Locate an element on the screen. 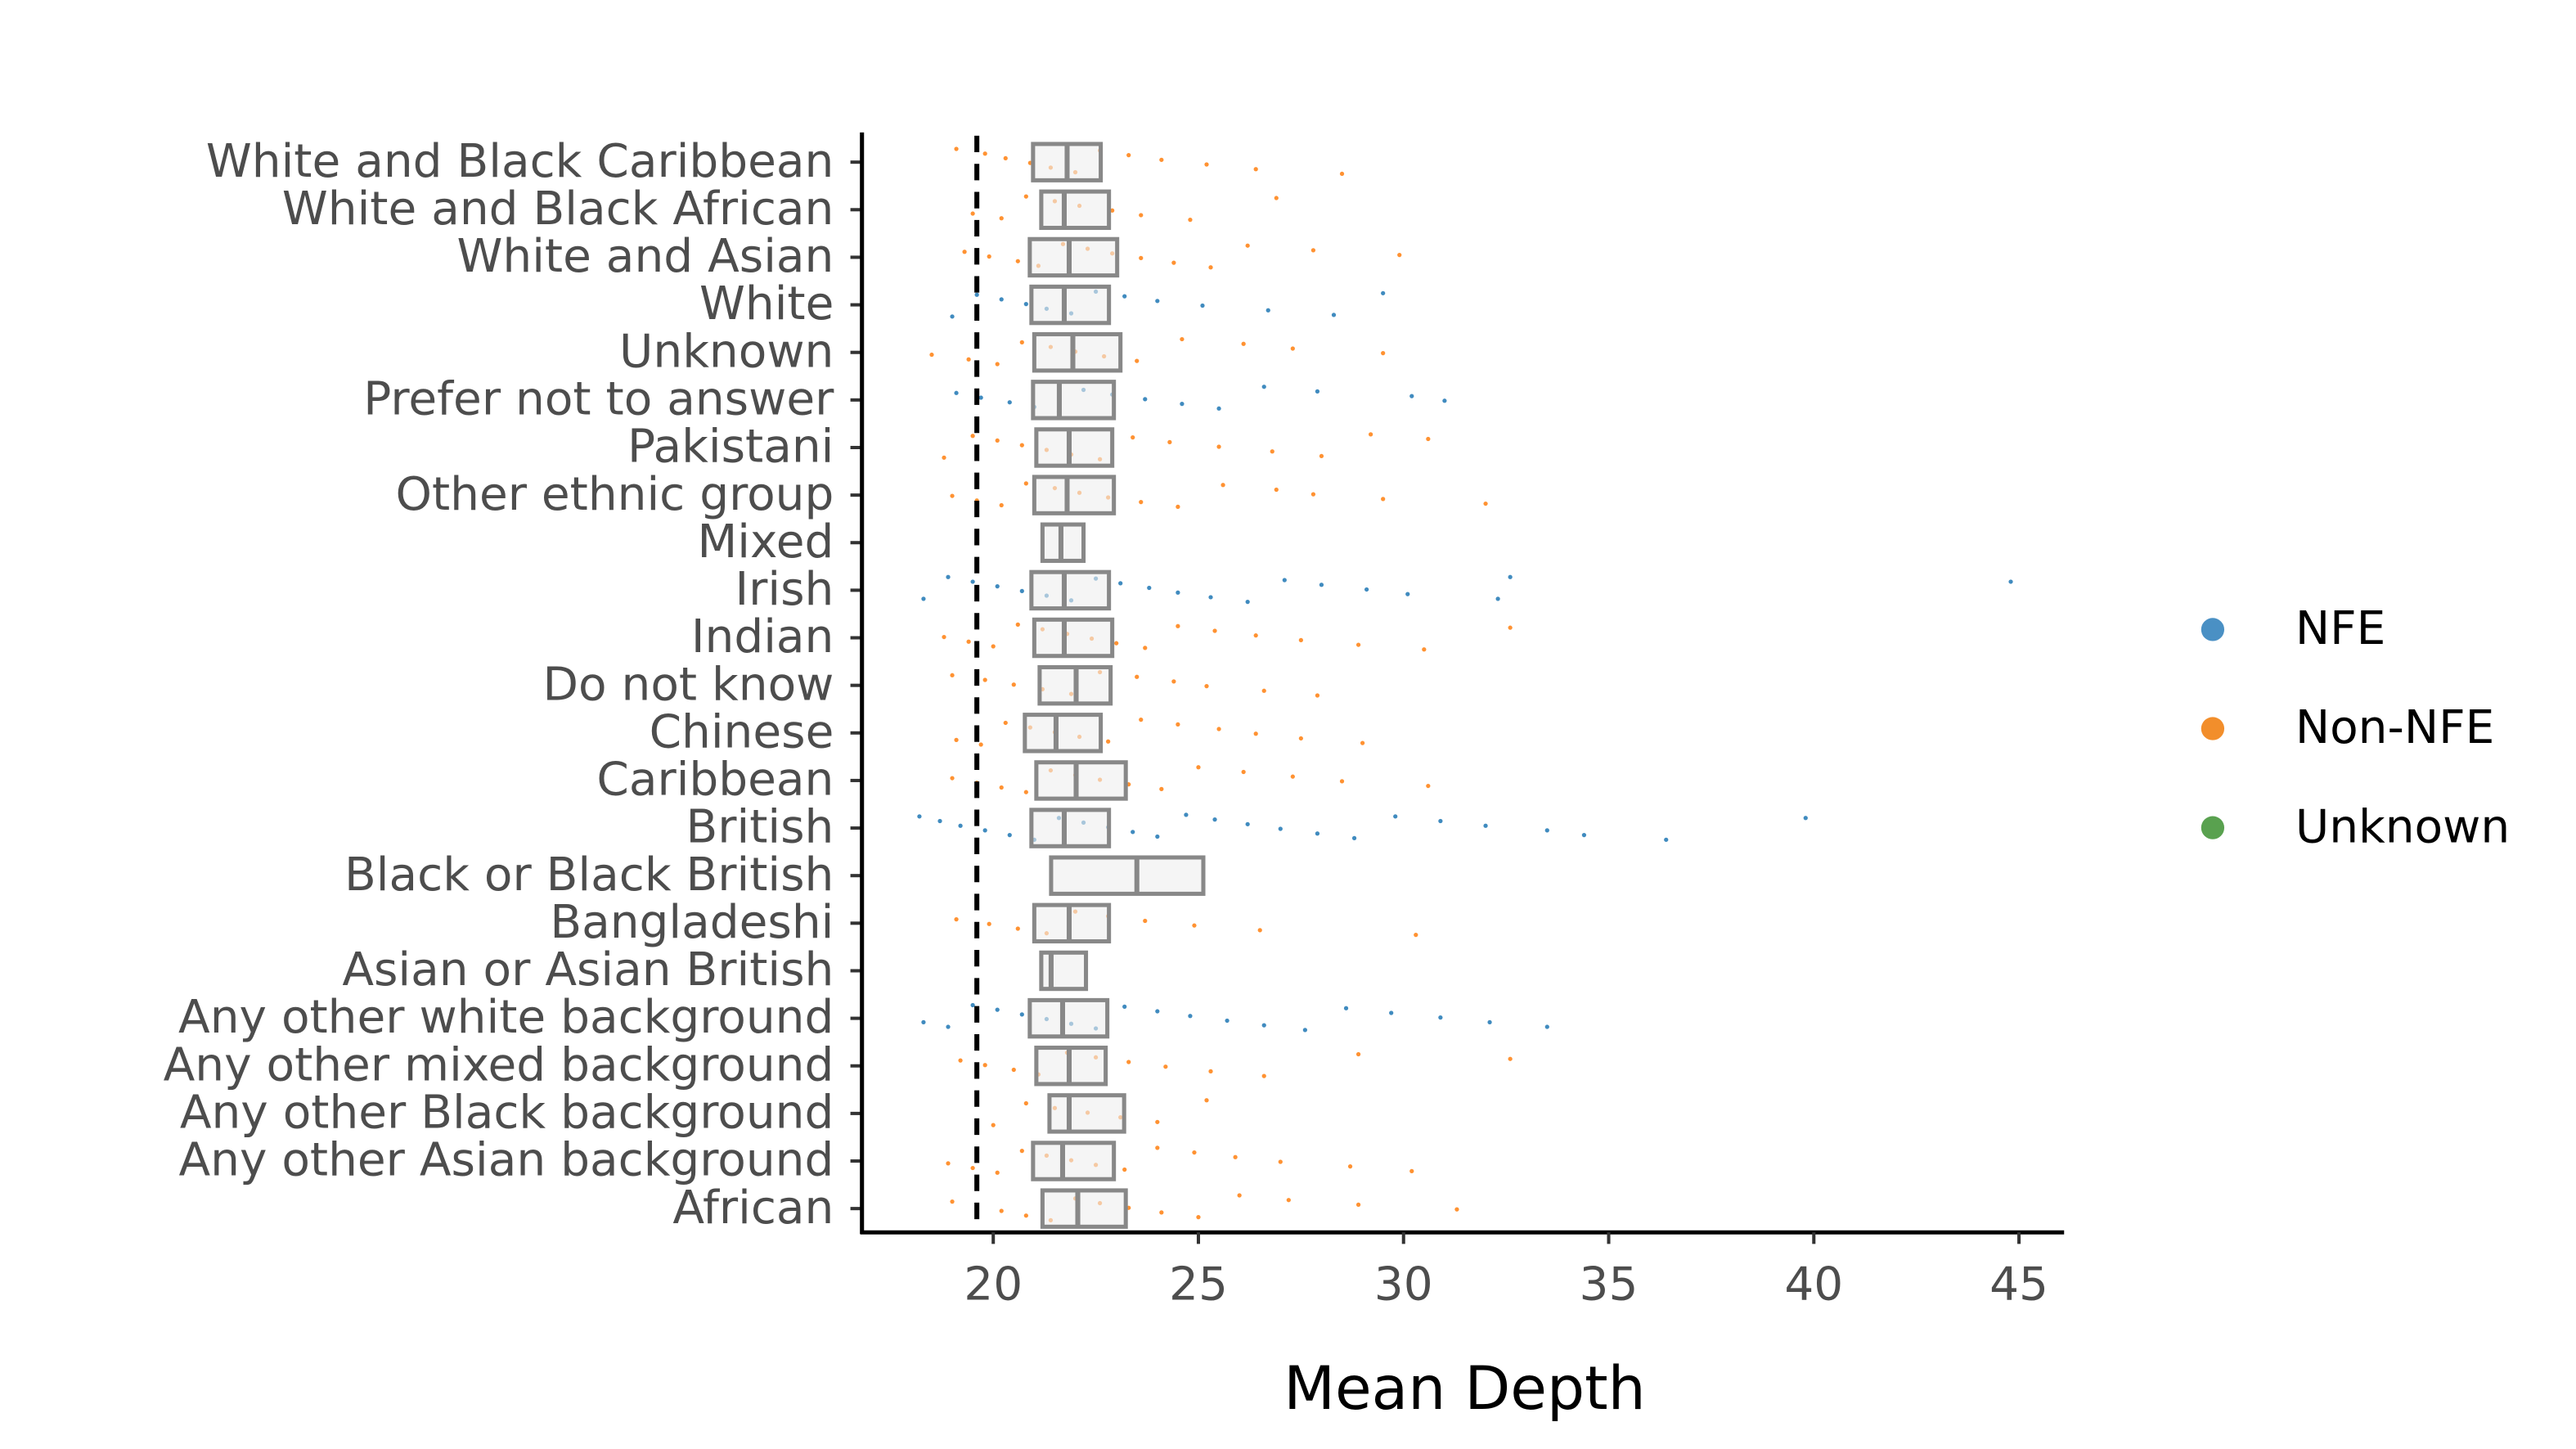 This screenshot has width=2576, height=1449. y-tick-label: White is located at coordinates (766, 304).